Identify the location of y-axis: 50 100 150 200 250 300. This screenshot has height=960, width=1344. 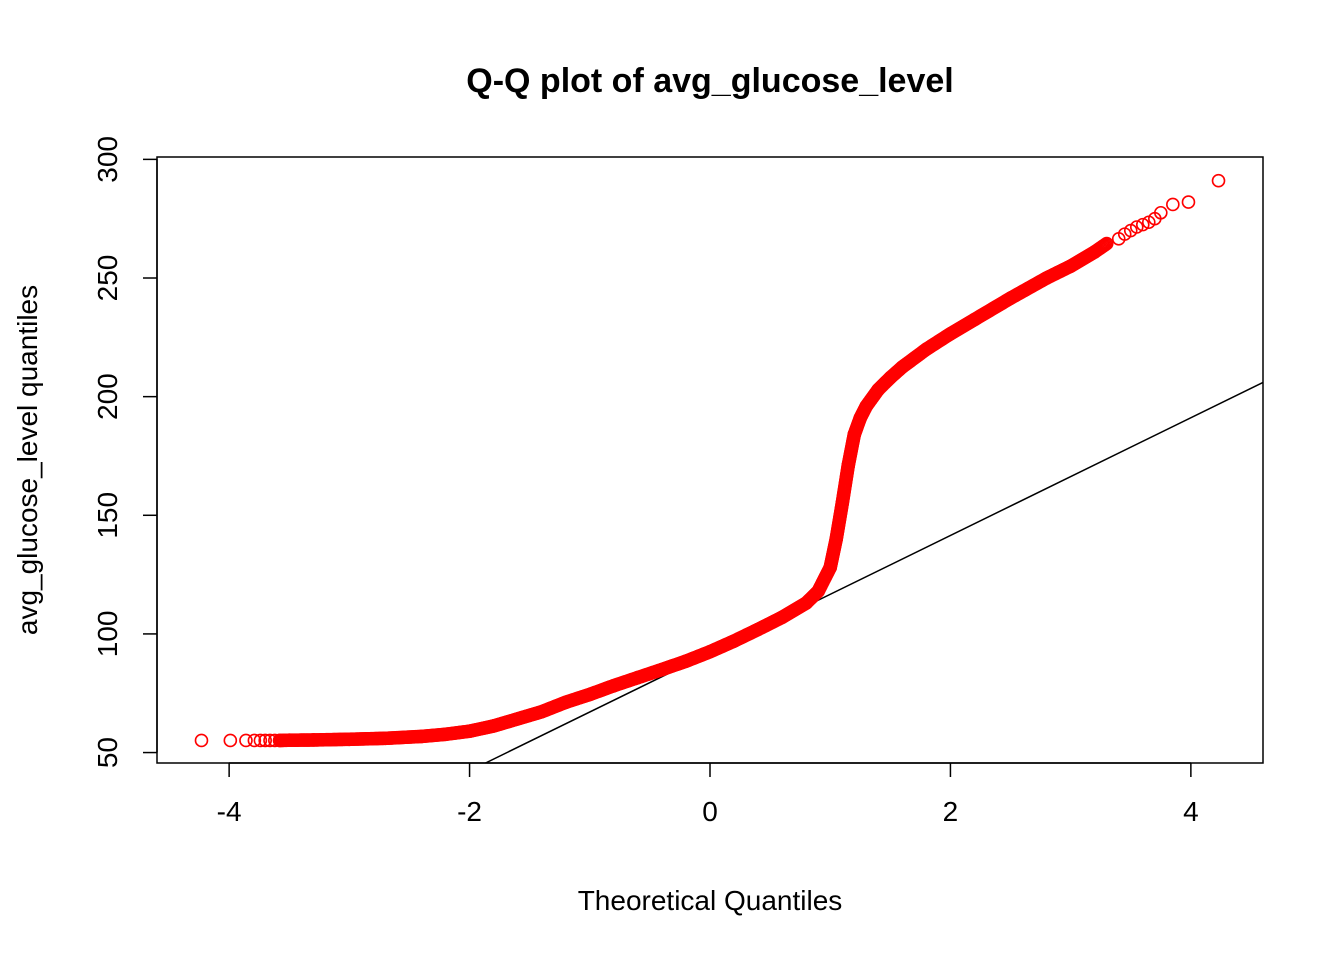
(125, 452).